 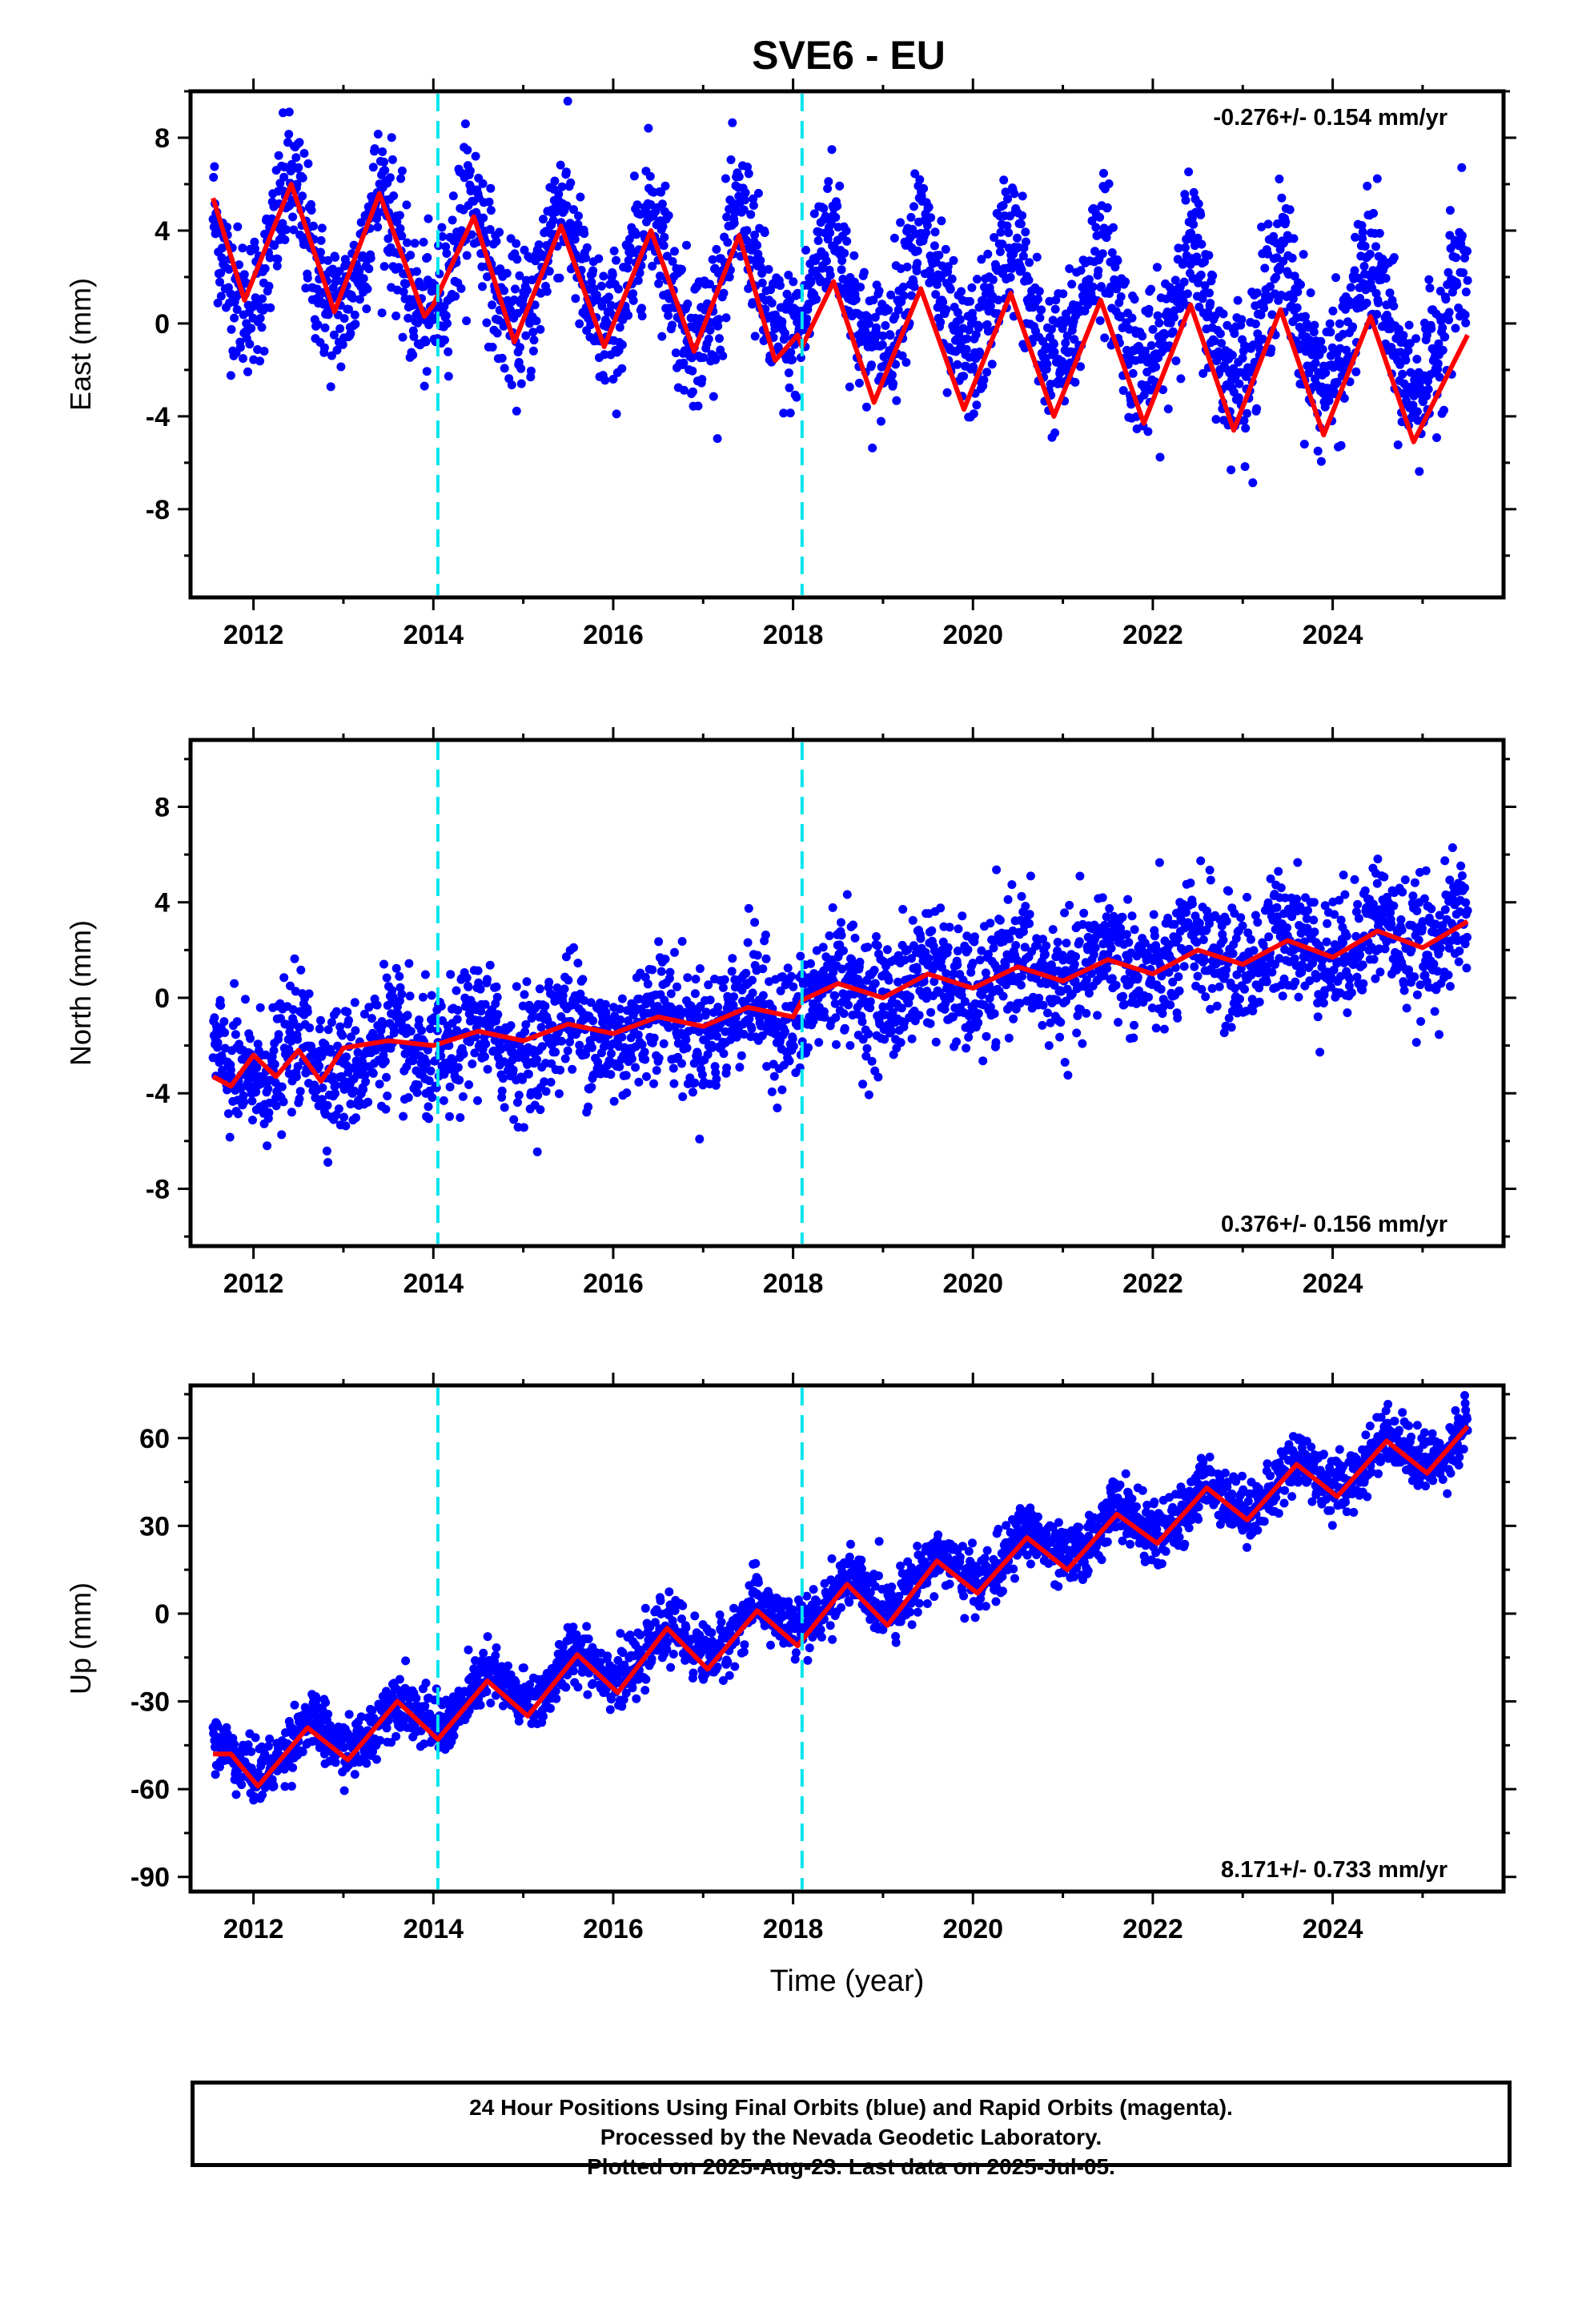 I want to click on y-tick-label: -4, so click(x=158, y=417).